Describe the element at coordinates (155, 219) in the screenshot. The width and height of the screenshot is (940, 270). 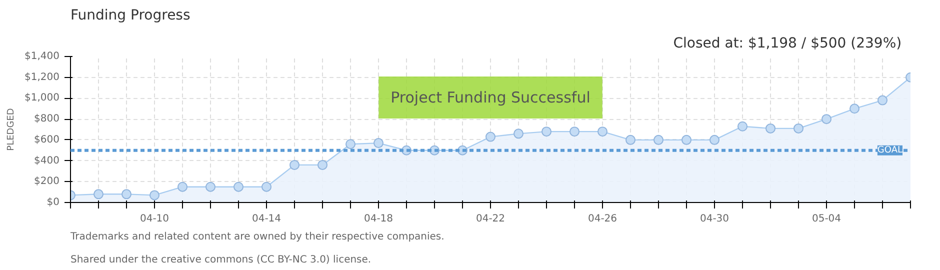
I see `x-tick-label: 04-10` at that location.